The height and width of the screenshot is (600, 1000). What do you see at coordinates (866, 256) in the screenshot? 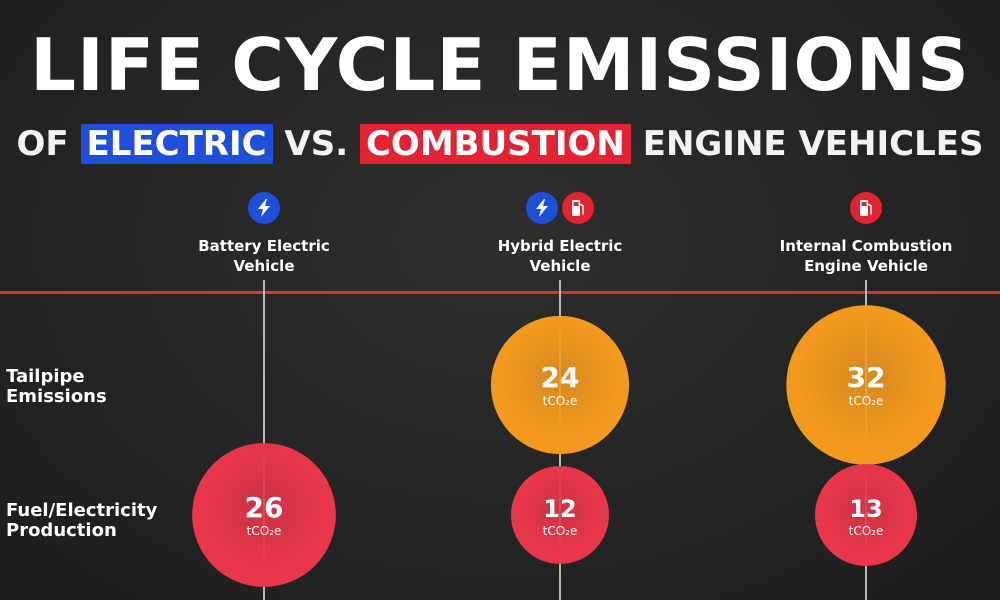
I see `column-label: Internal Combustion Engine Vehicle` at bounding box center [866, 256].